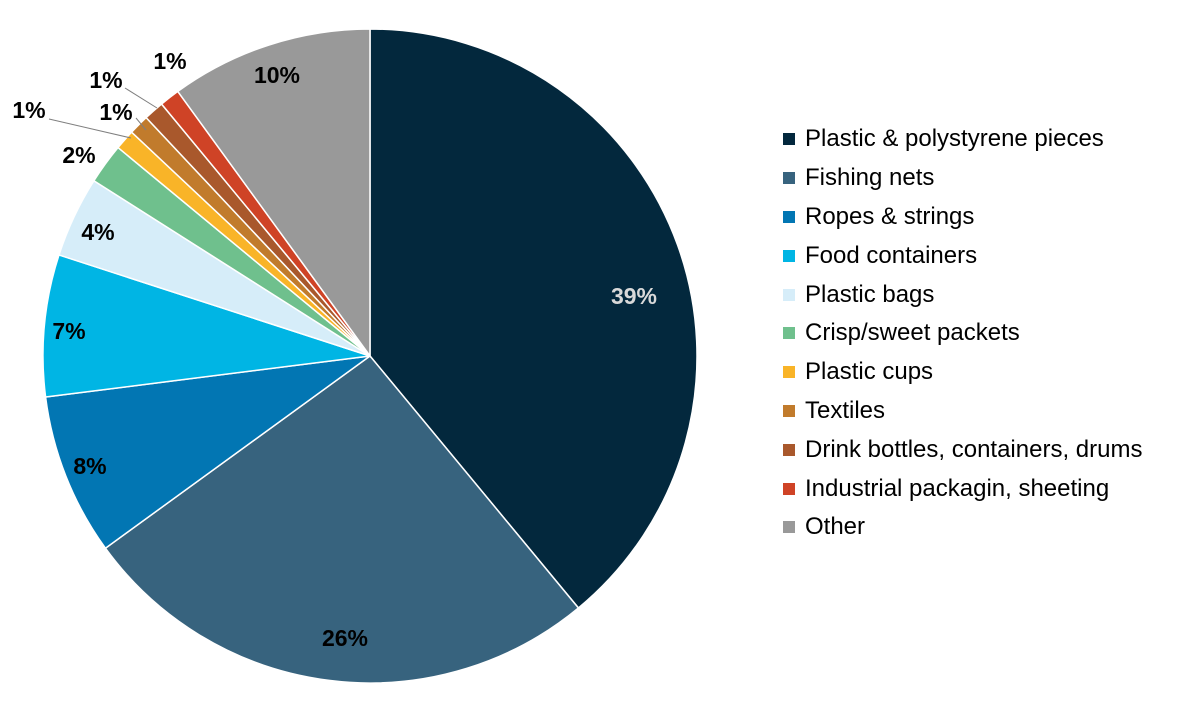  What do you see at coordinates (273, 193) in the screenshot?
I see `pie-slice-other` at bounding box center [273, 193].